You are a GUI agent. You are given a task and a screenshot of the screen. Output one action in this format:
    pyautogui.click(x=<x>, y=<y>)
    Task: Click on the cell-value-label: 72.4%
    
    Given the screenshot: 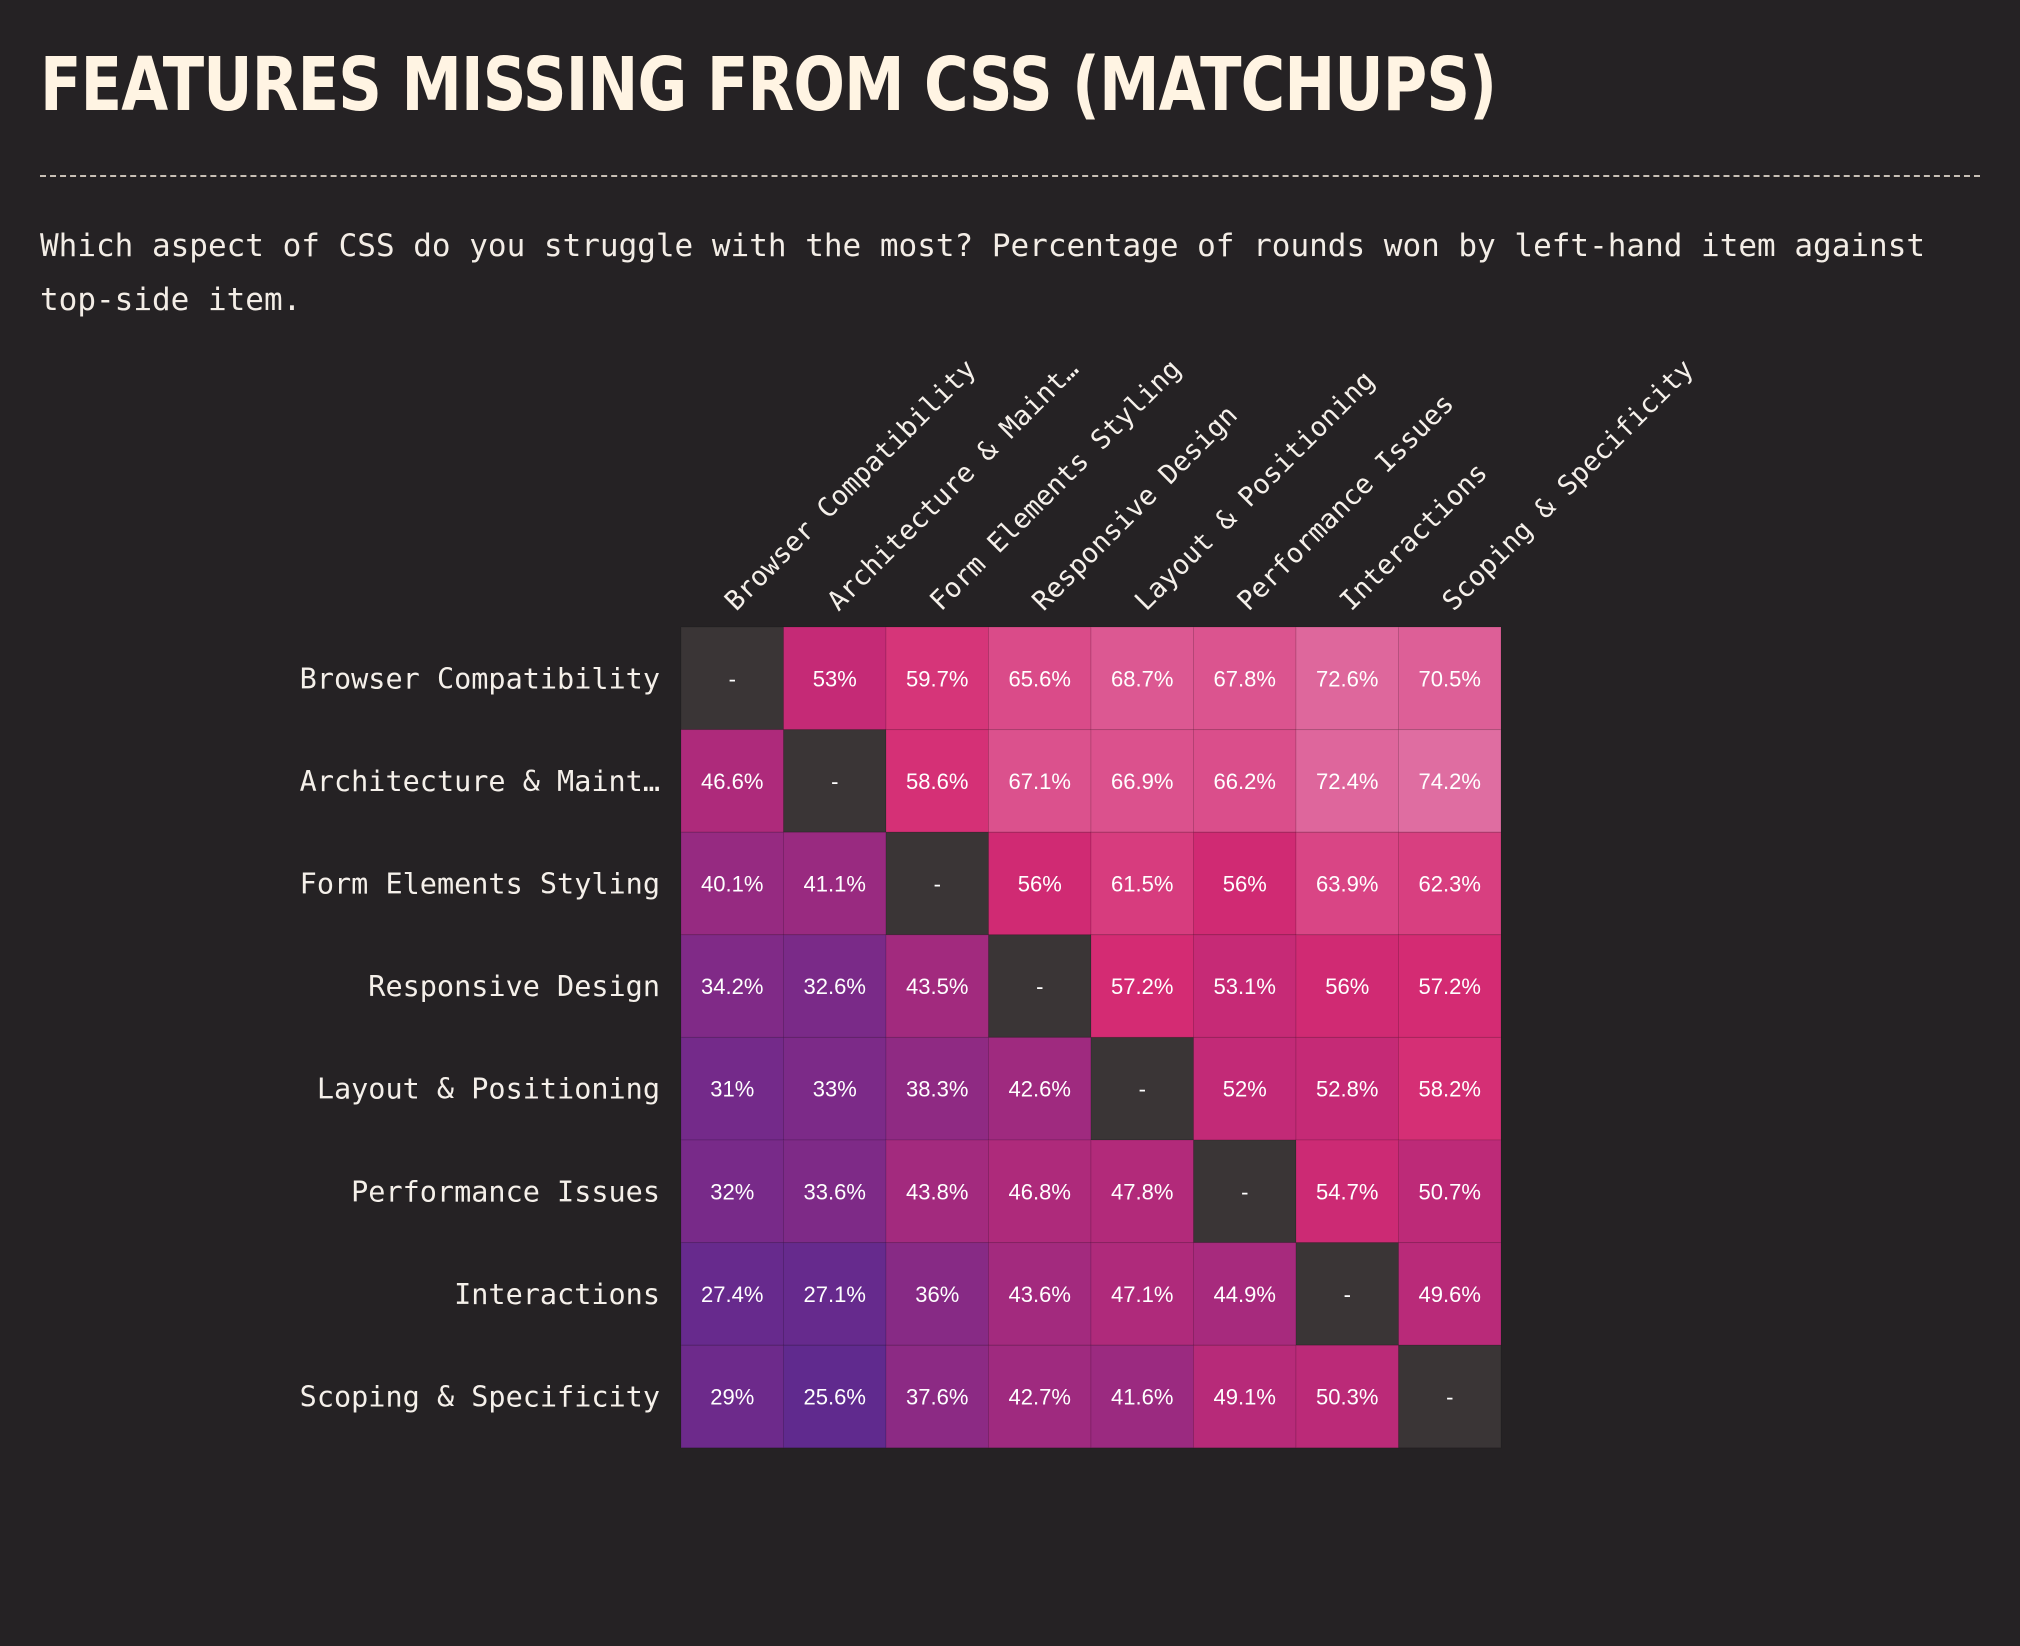 What is the action you would take?
    pyautogui.click(x=1347, y=781)
    